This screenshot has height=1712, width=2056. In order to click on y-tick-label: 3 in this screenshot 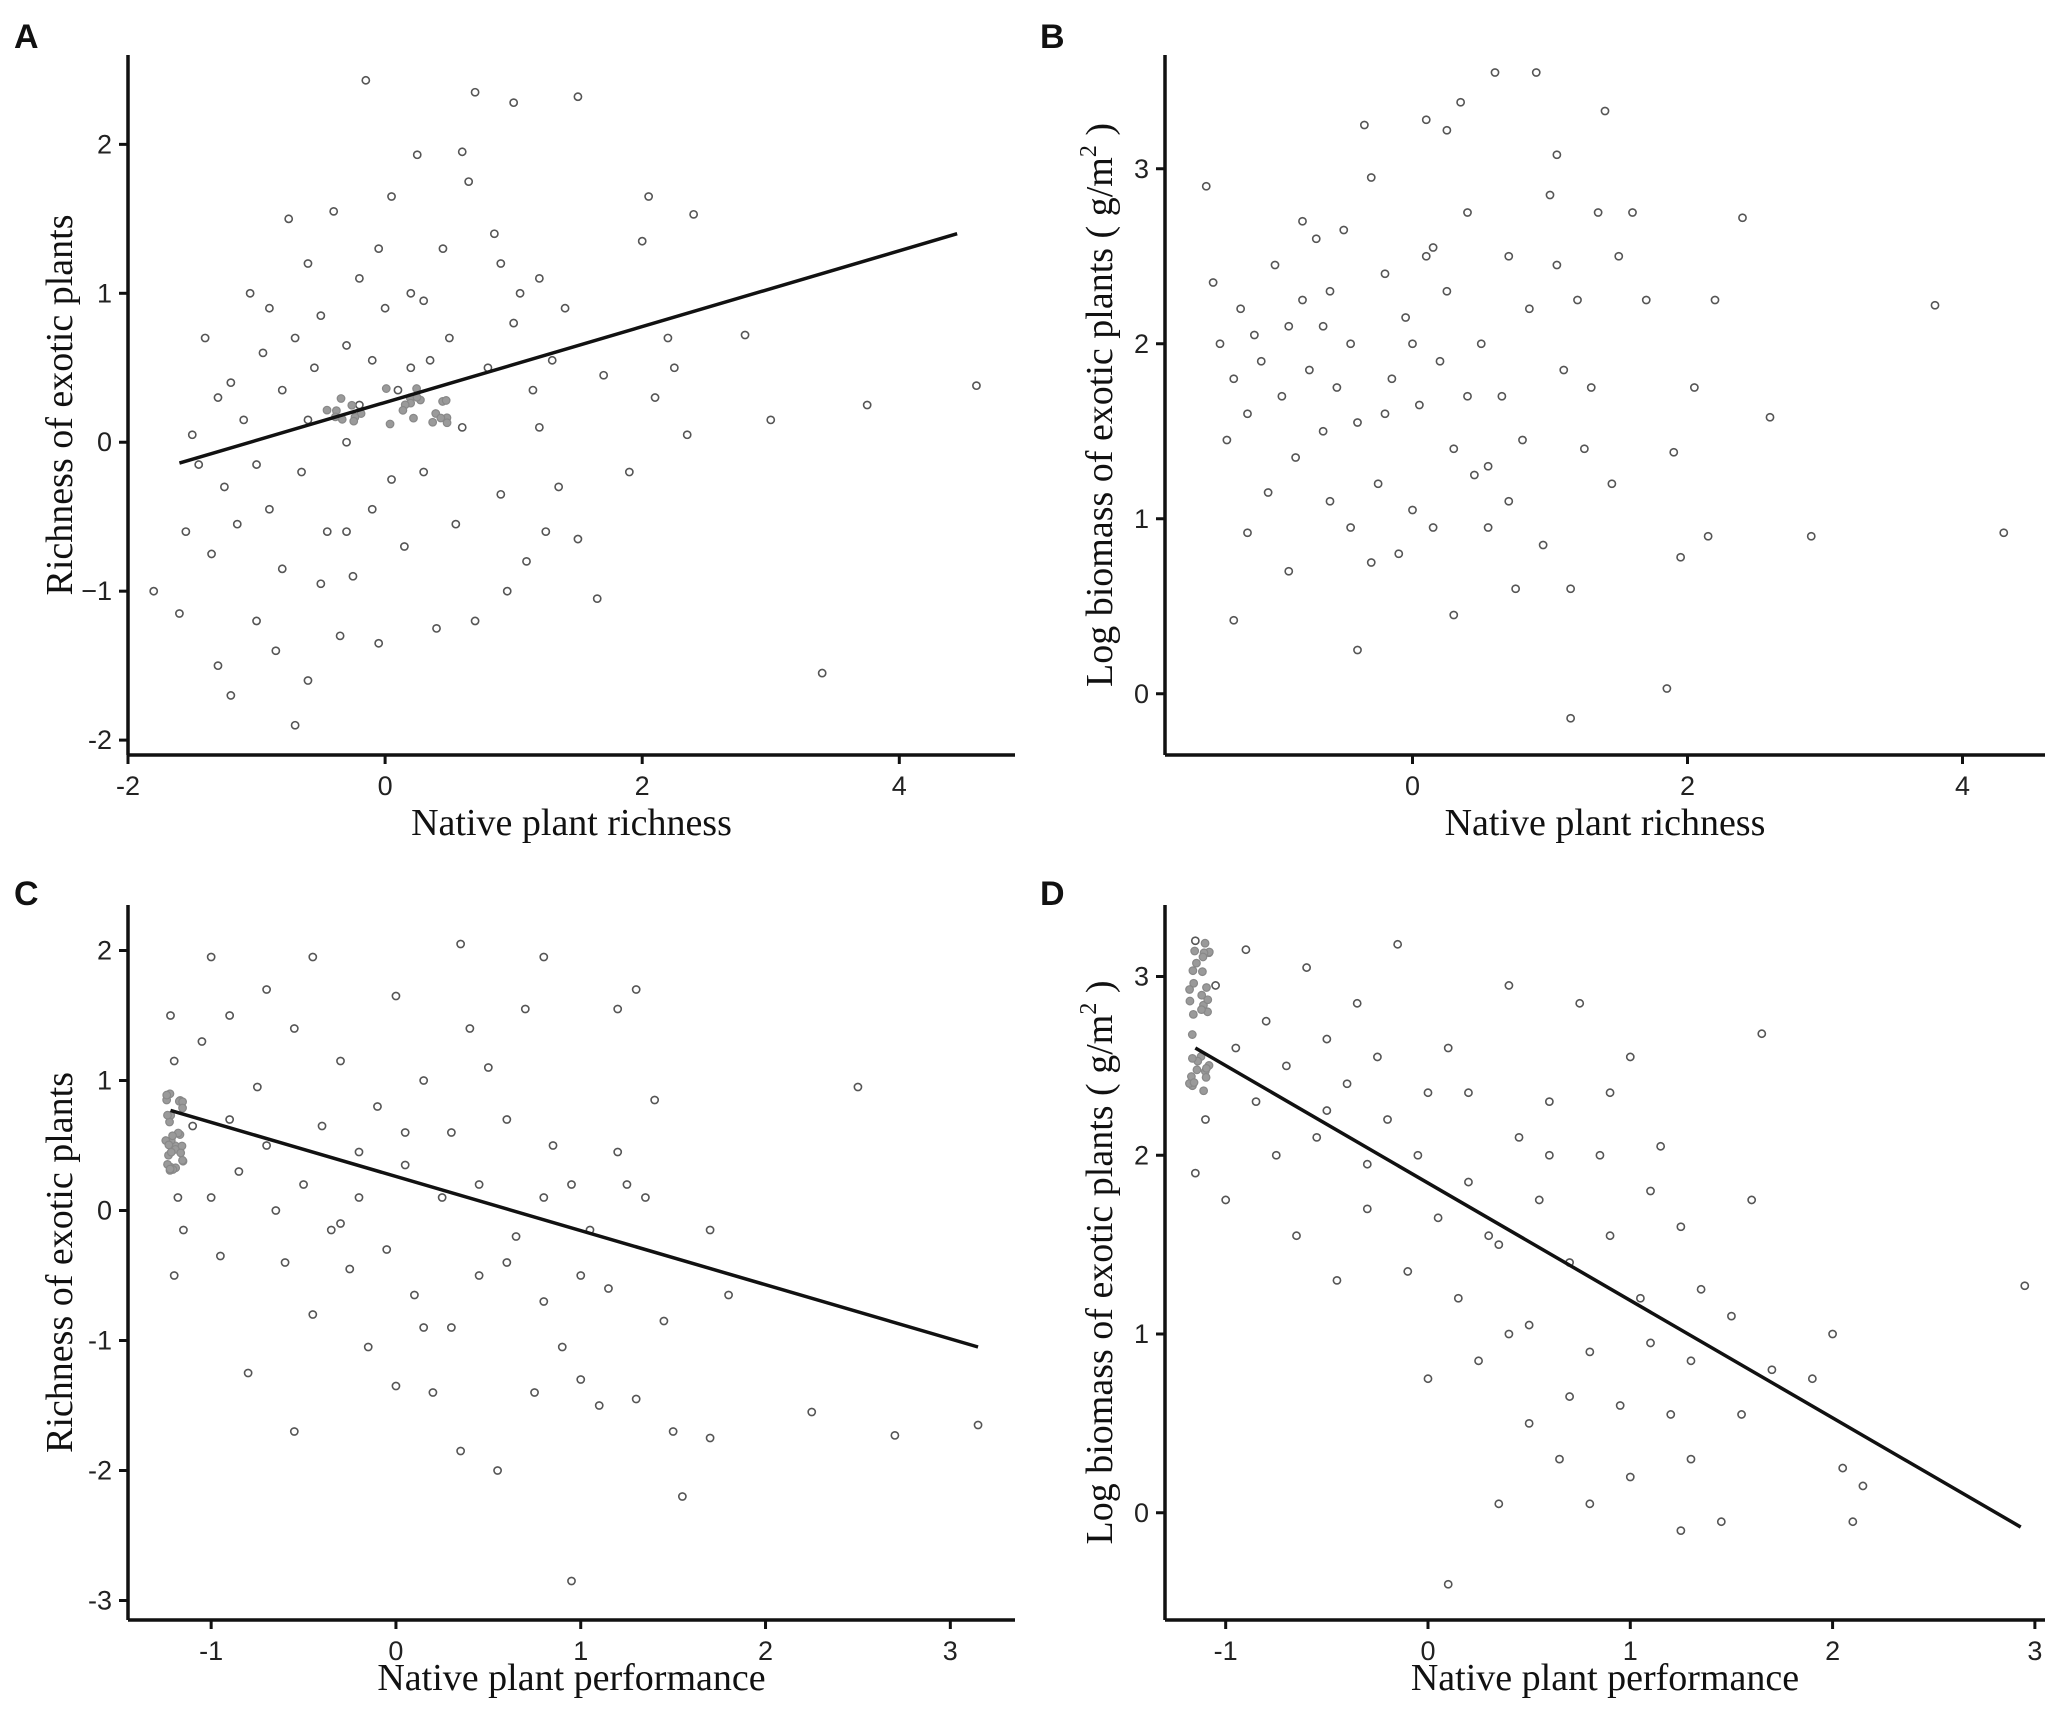, I will do `click(1141, 169)`.